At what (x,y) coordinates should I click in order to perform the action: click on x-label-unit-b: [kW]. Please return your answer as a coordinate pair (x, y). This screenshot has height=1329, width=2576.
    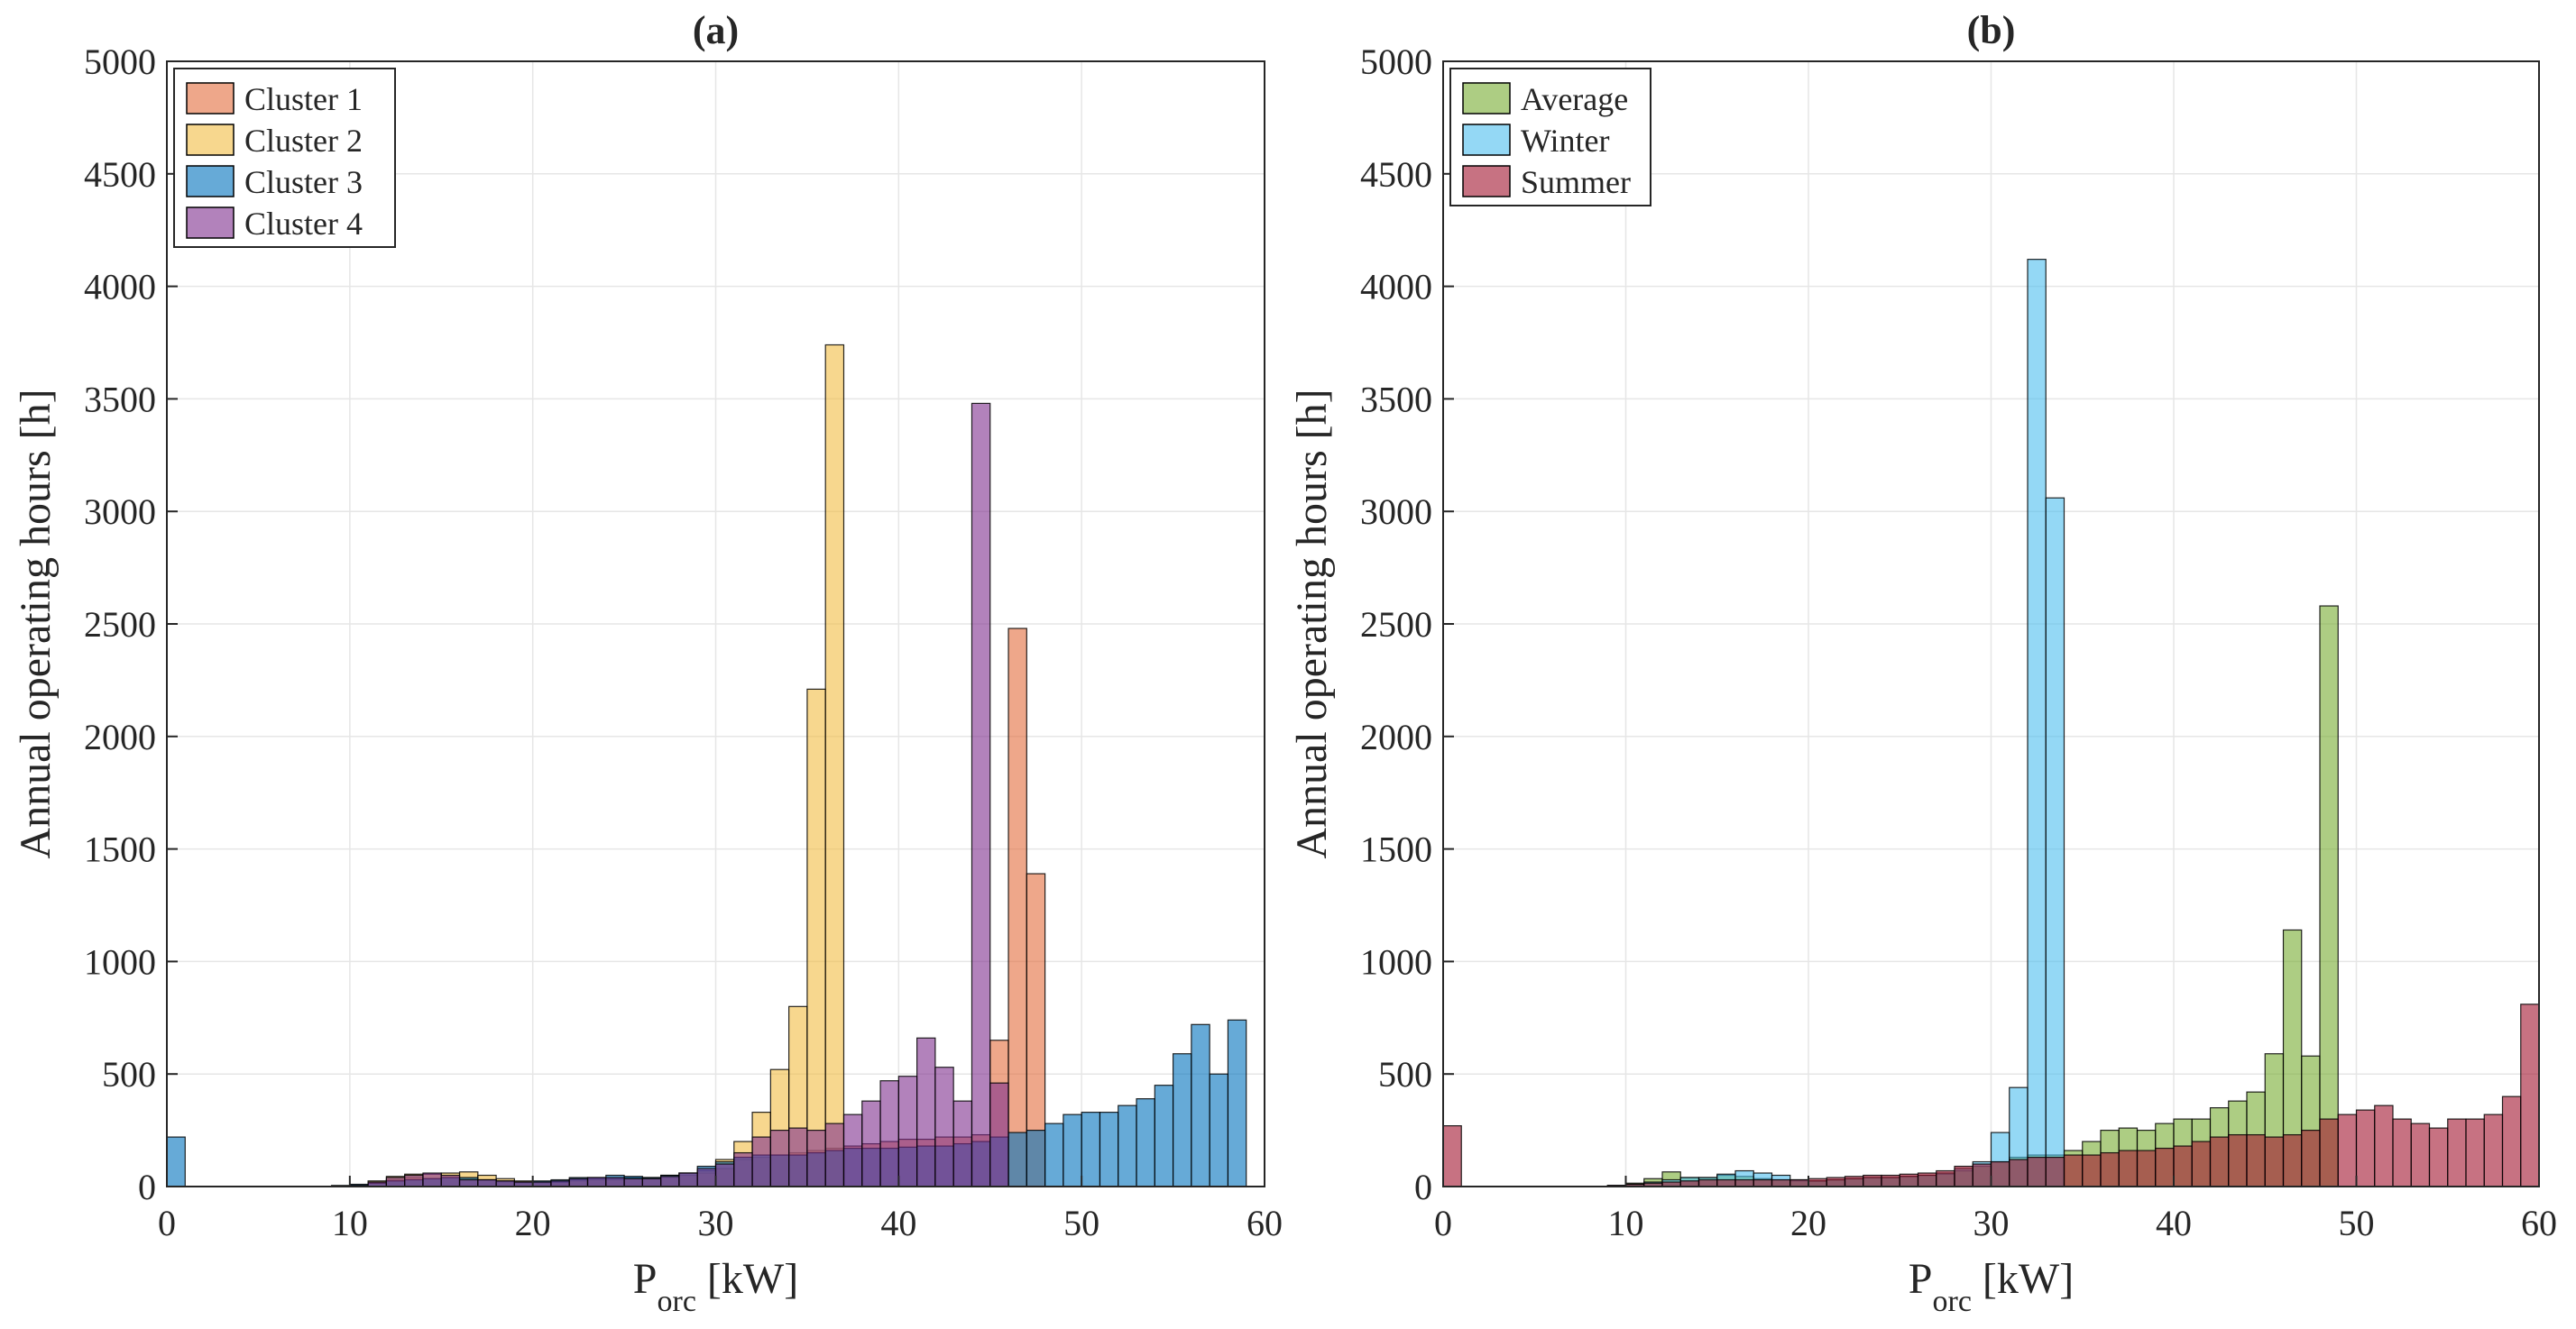
    Looking at the image, I should click on (2028, 1279).